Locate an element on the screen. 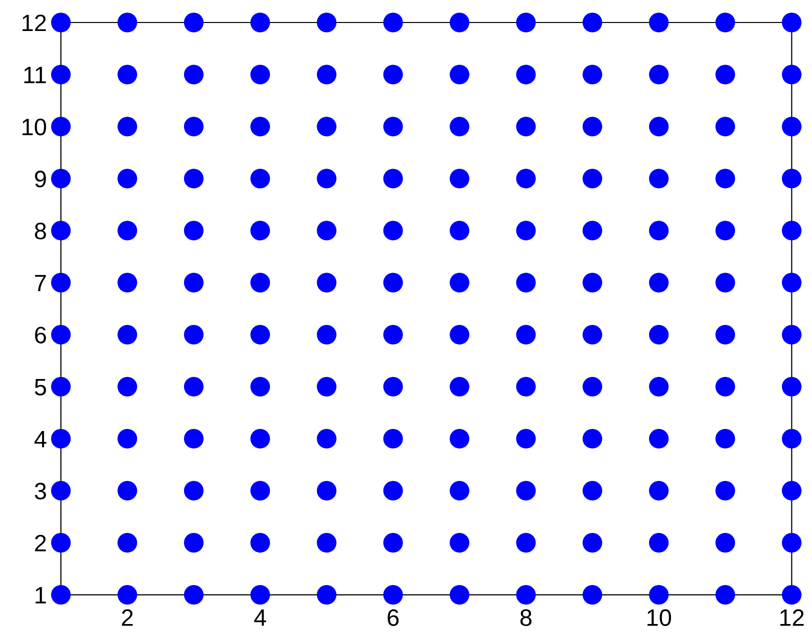 The width and height of the screenshot is (812, 643). y-tick-label: 2 is located at coordinates (40, 543).